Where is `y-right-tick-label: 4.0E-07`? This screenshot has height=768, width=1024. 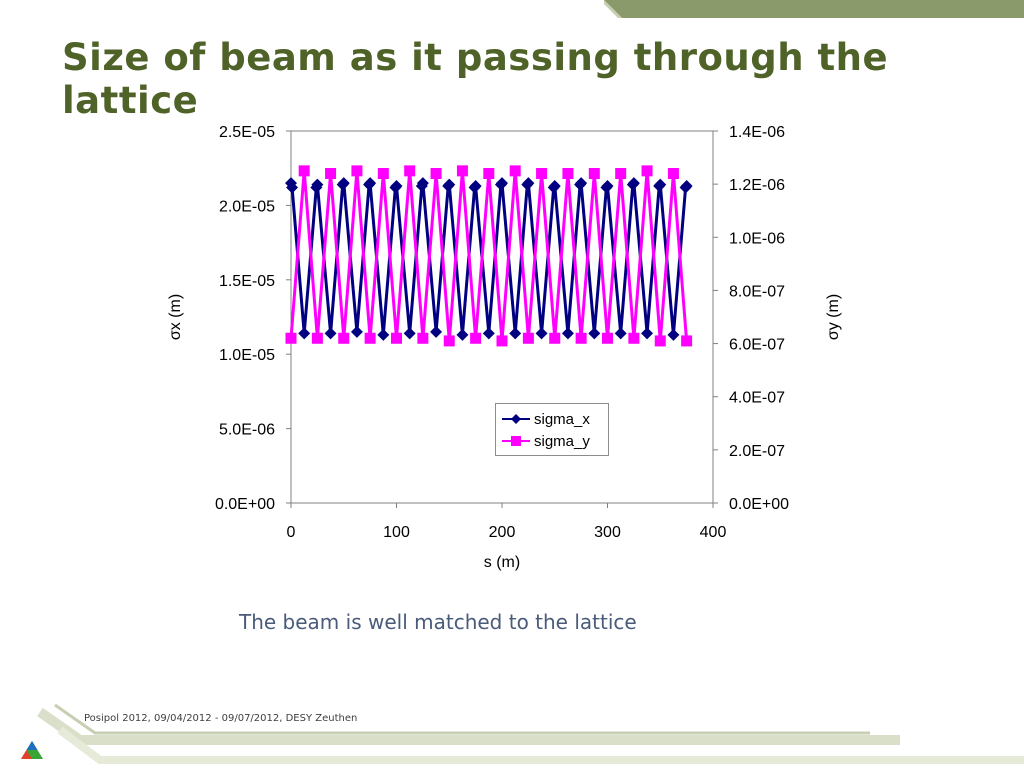
y-right-tick-label: 4.0E-07 is located at coordinates (757, 398).